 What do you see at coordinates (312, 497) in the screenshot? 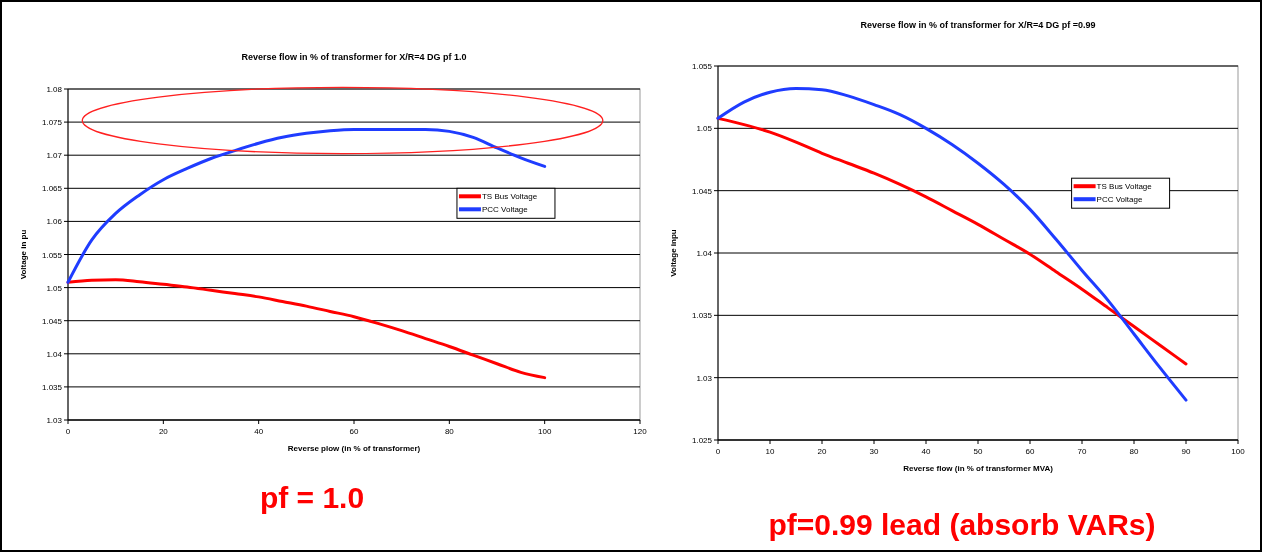
I see `text: pf = 1.0` at bounding box center [312, 497].